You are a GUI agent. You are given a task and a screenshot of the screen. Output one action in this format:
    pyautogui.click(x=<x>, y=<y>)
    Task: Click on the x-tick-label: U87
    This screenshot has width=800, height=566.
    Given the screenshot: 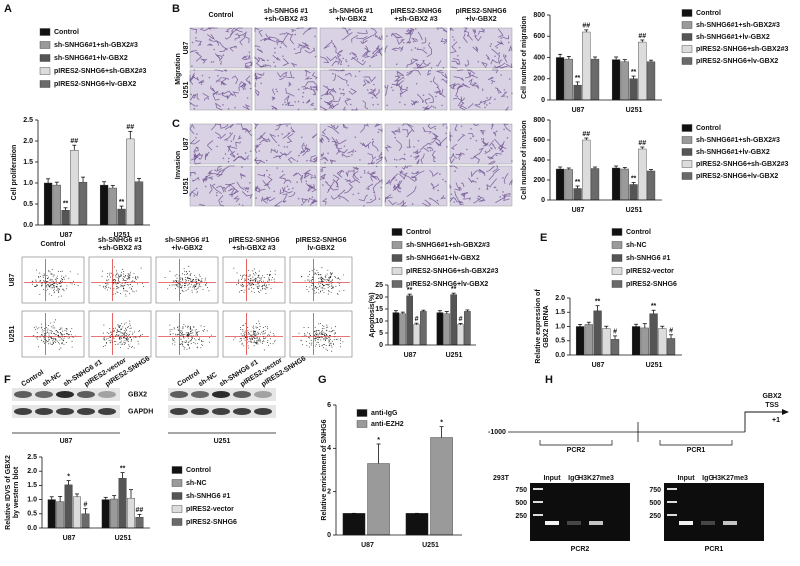 What is the action you would take?
    pyautogui.click(x=578, y=110)
    